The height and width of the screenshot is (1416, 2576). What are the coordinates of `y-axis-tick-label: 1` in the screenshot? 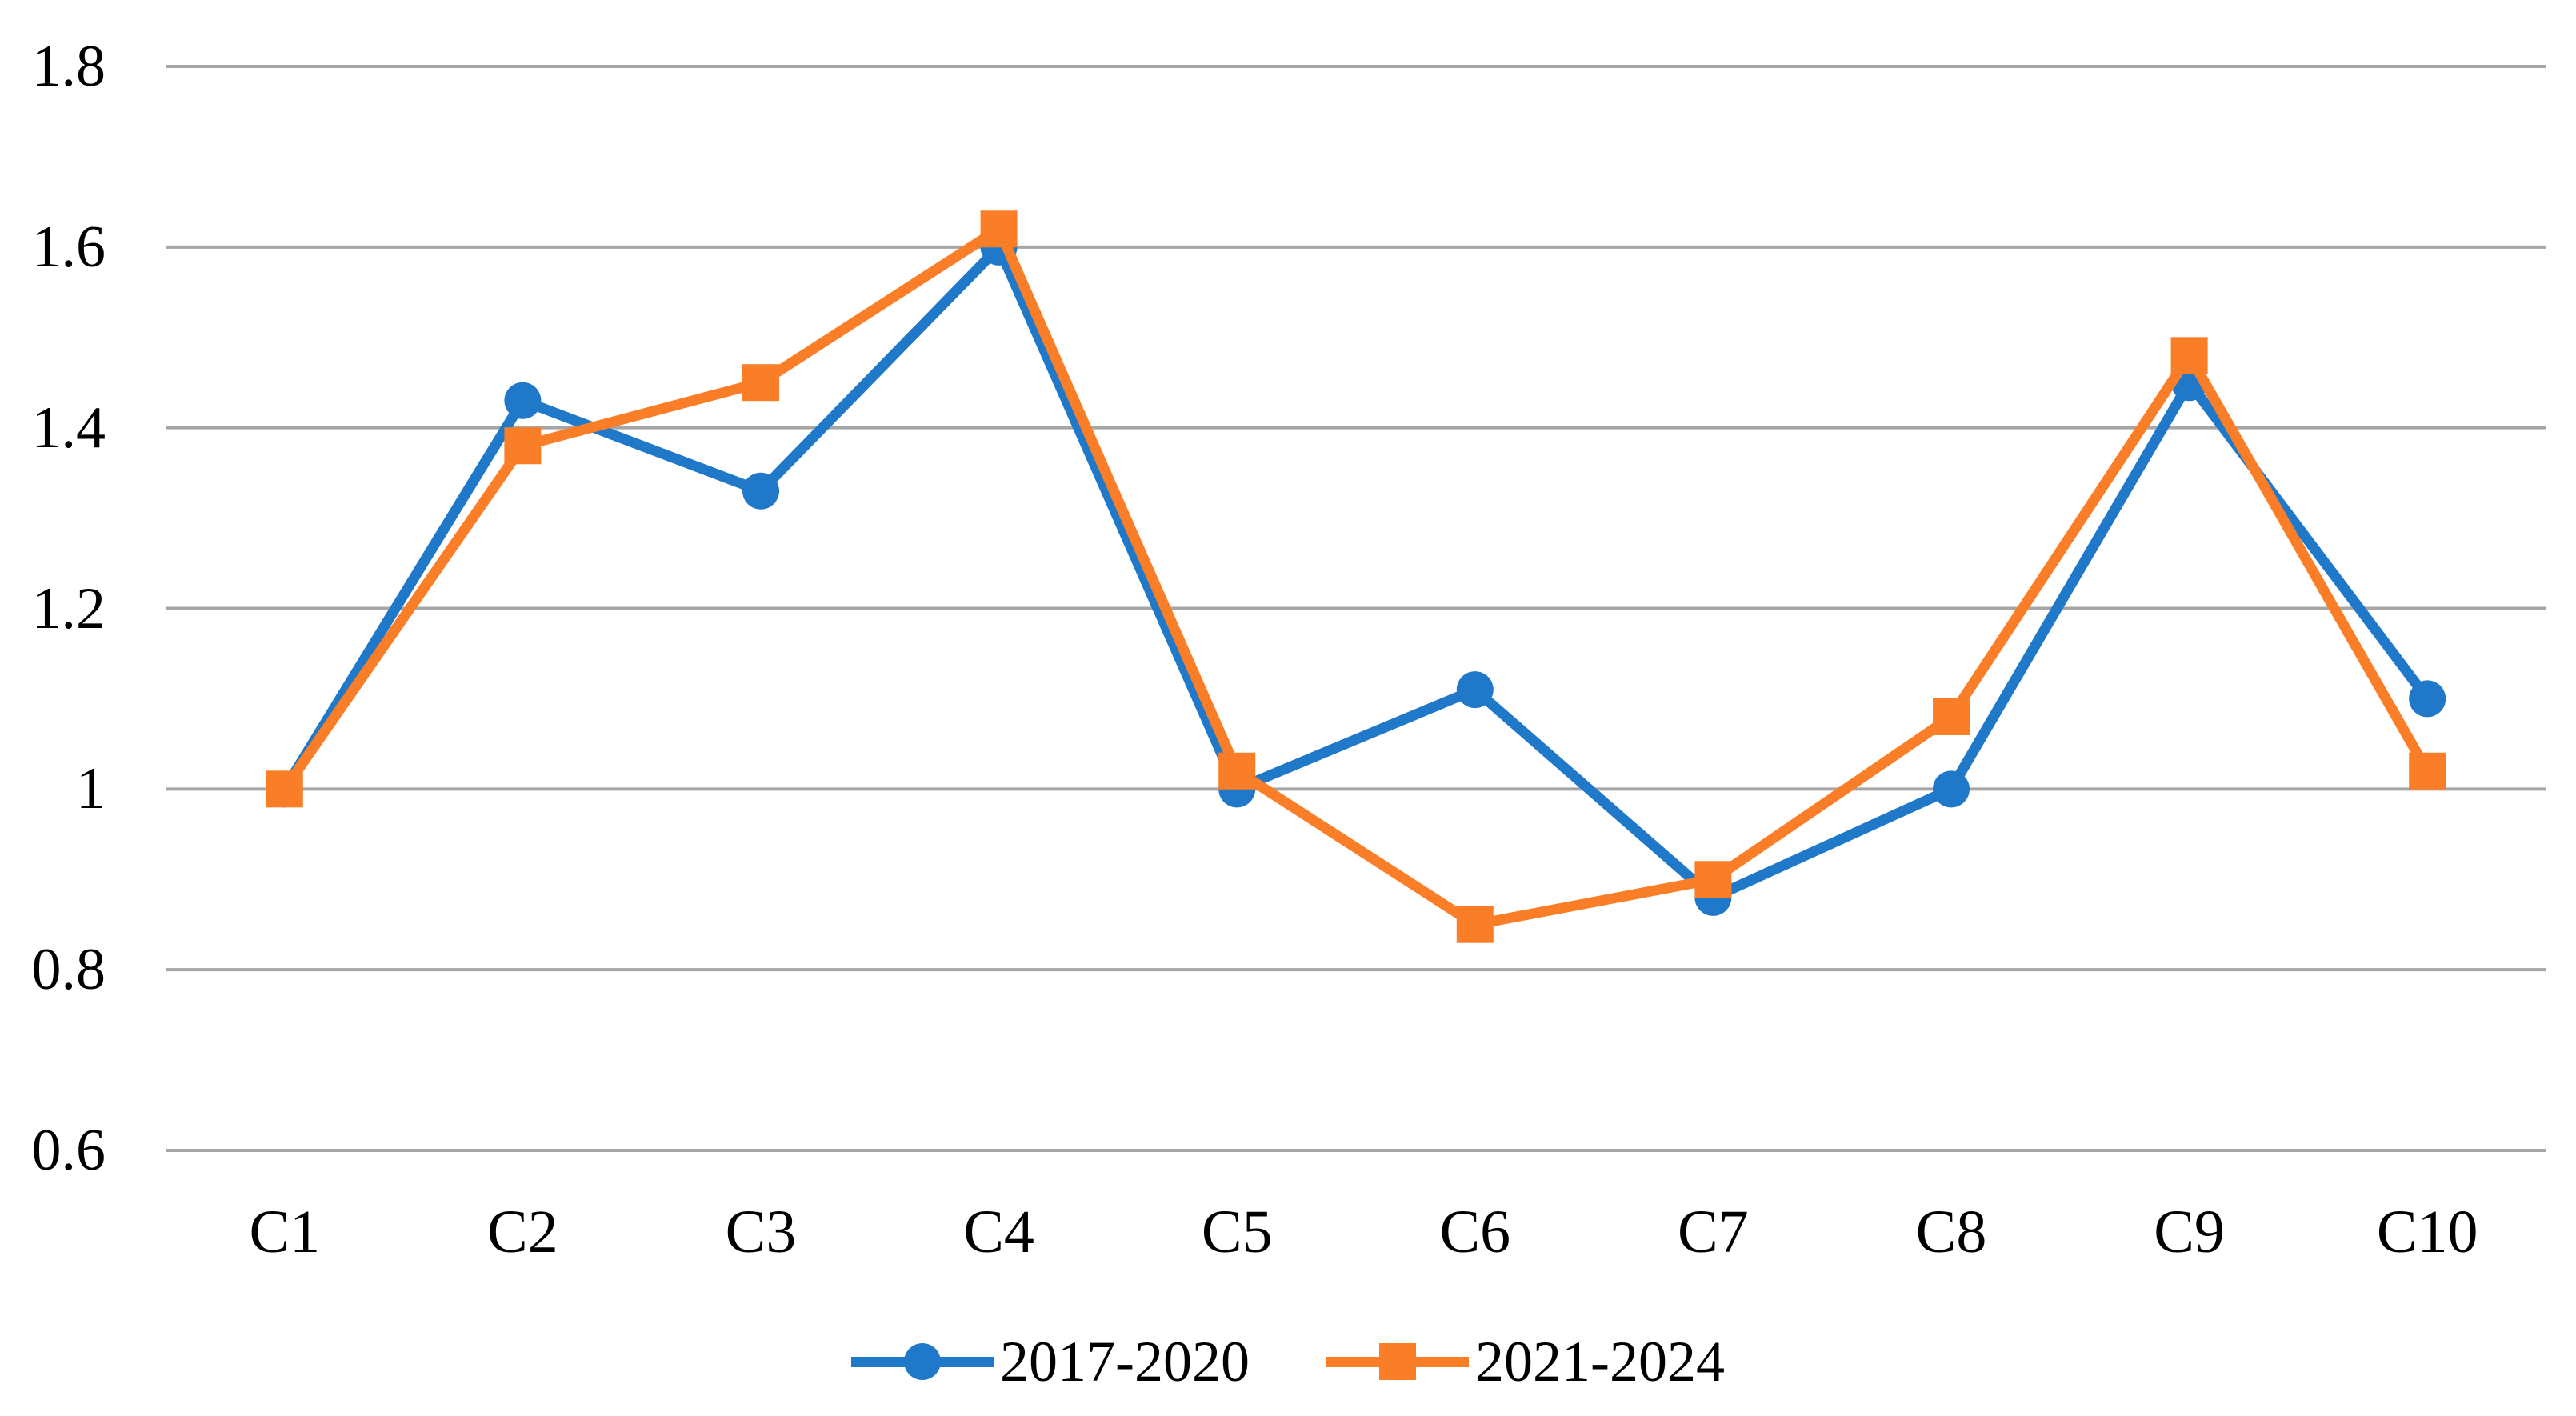 It's located at (91, 789).